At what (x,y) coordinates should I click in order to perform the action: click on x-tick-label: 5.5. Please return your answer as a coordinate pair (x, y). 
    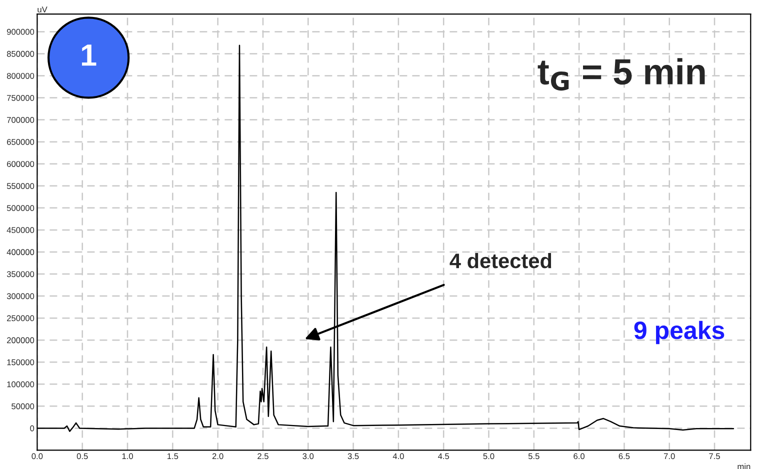
    Looking at the image, I should click on (534, 456).